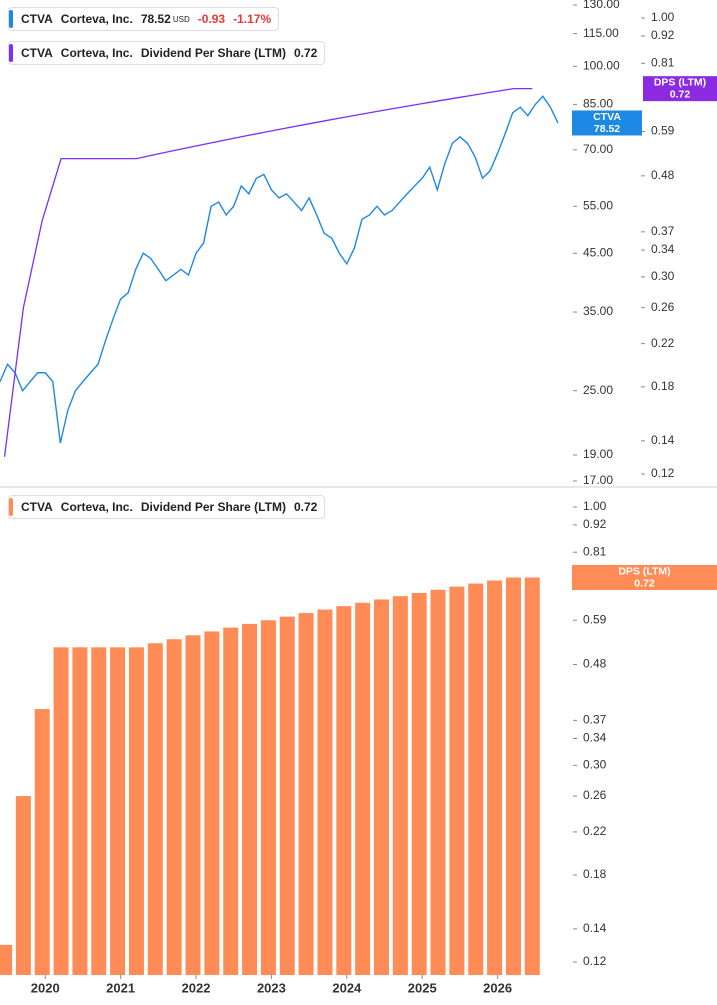  I want to click on currency: USD, so click(181, 19).